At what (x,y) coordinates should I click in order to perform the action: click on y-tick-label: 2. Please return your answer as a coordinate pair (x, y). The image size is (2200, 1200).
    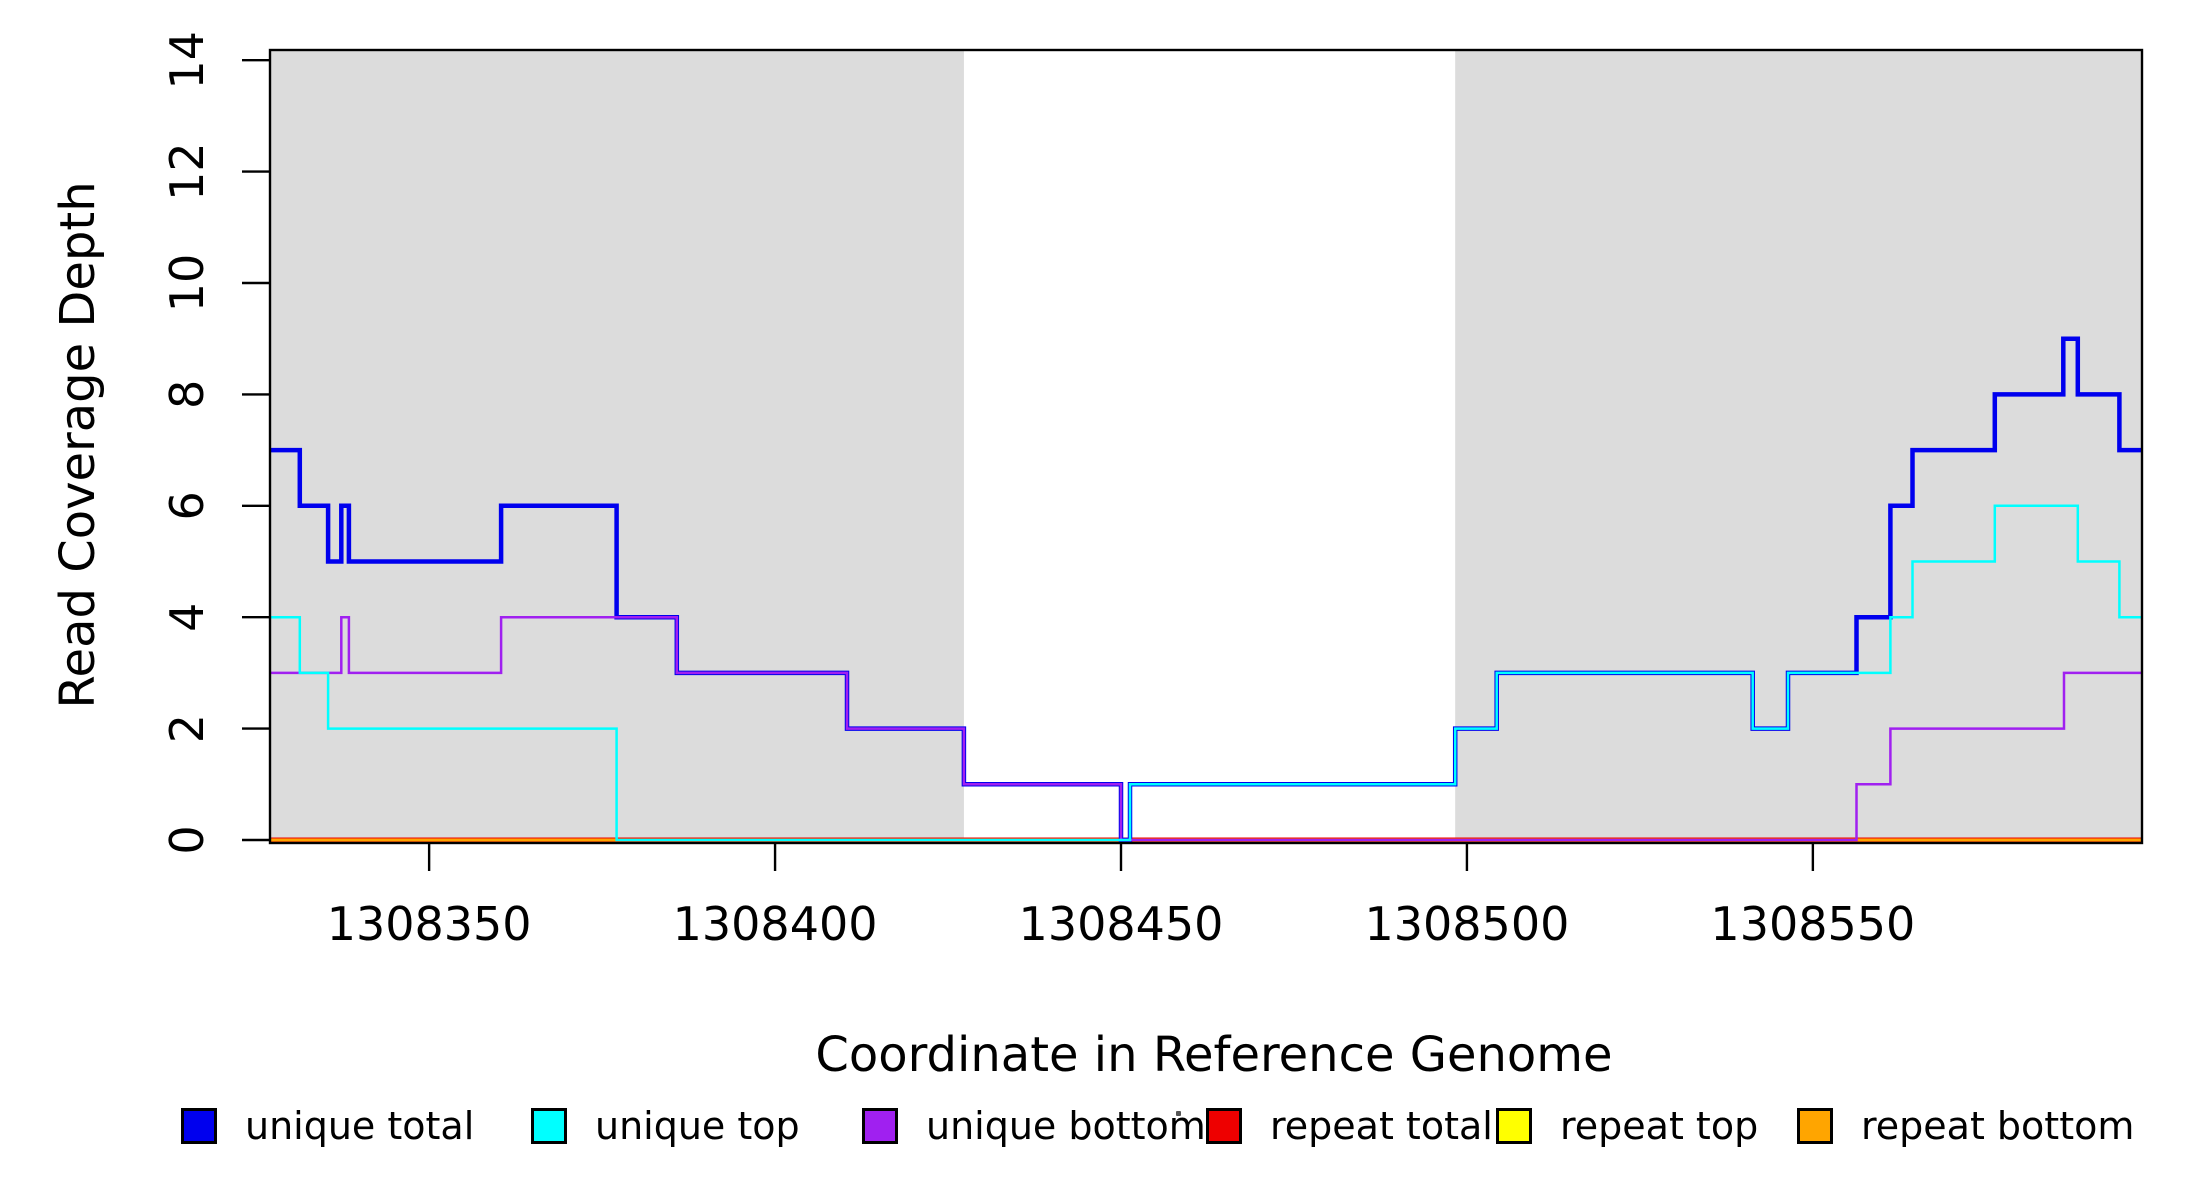
    Looking at the image, I should click on (187, 728).